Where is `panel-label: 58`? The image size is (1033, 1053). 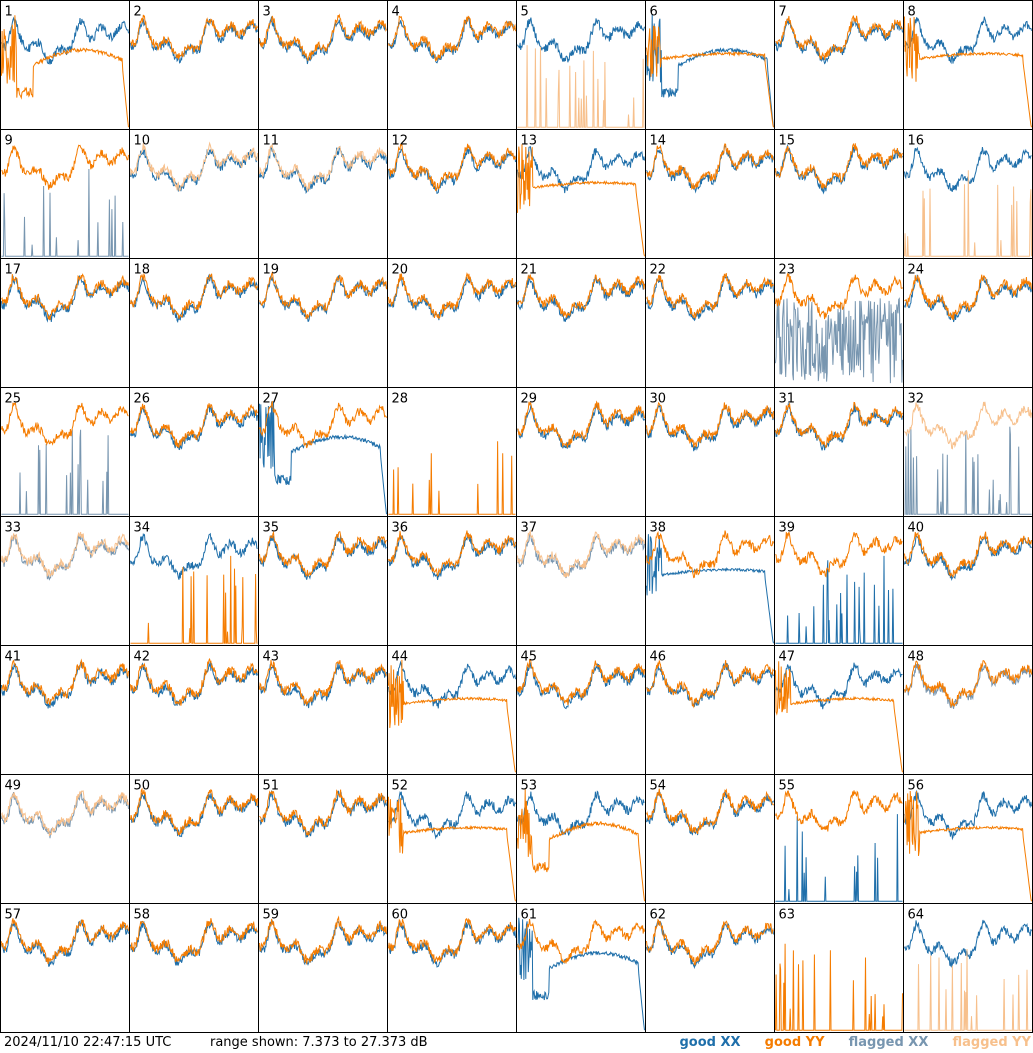
panel-label: 58 is located at coordinates (142, 915).